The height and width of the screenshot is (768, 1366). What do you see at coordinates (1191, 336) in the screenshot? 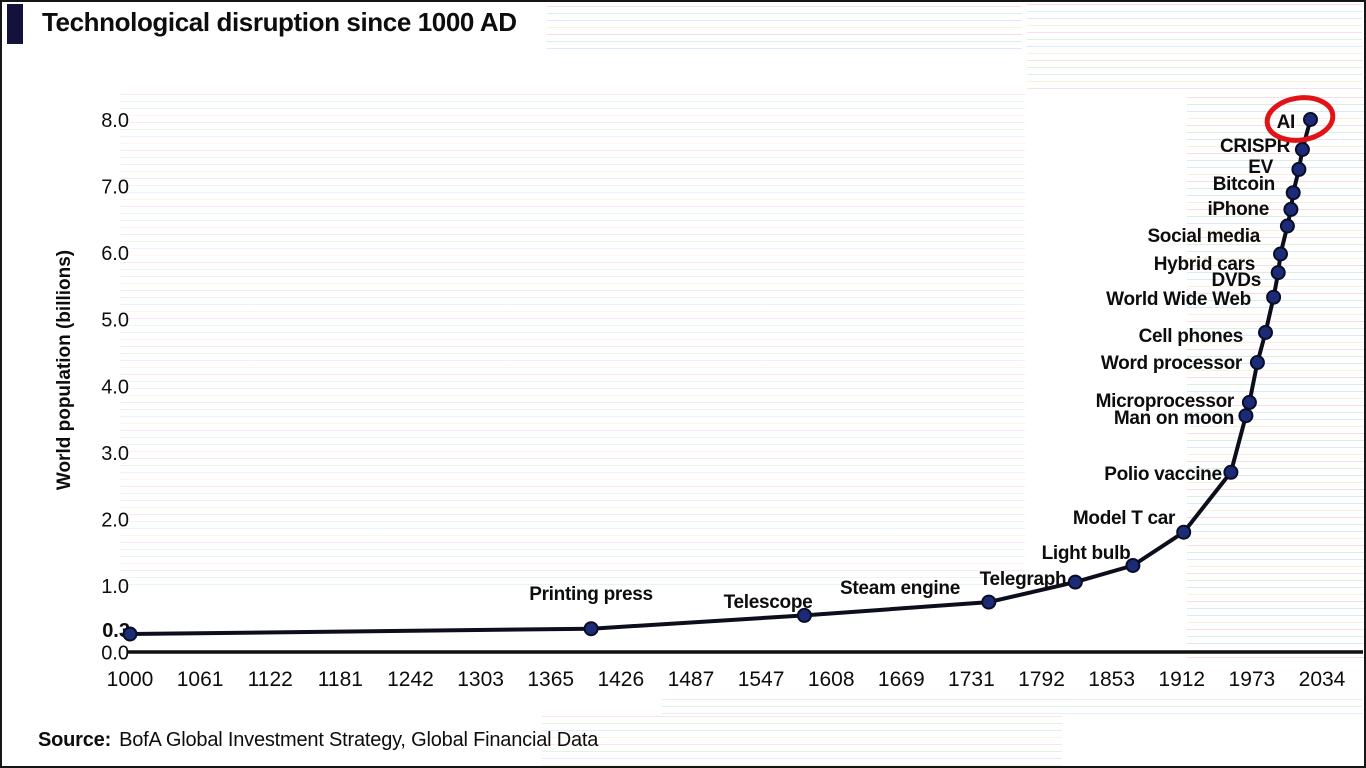
I see `milestone-label-cell-phones: Cell phones` at bounding box center [1191, 336].